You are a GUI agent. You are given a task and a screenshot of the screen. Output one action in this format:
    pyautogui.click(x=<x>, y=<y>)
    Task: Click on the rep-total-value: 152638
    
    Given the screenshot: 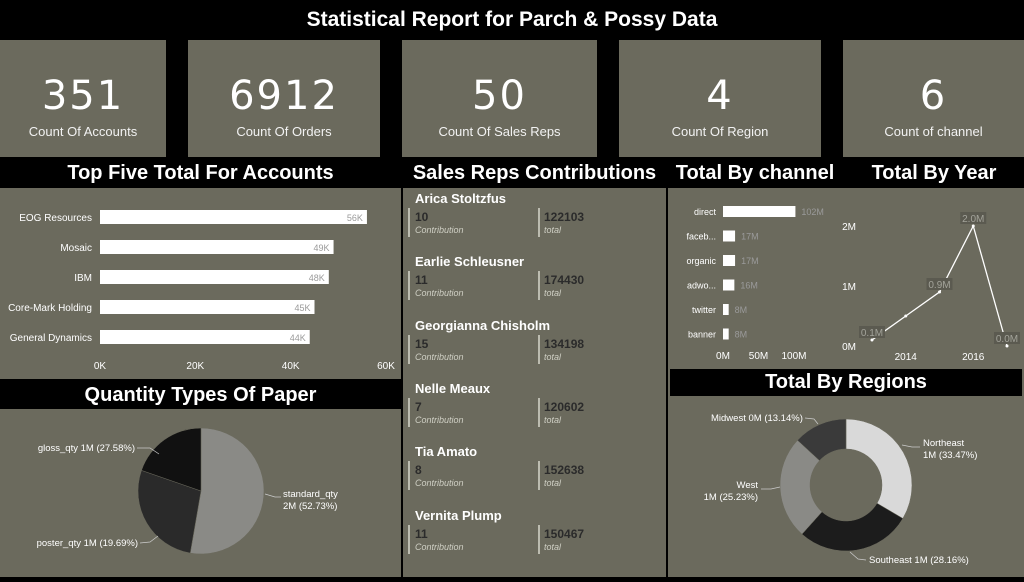 What is the action you would take?
    pyautogui.click(x=564, y=470)
    